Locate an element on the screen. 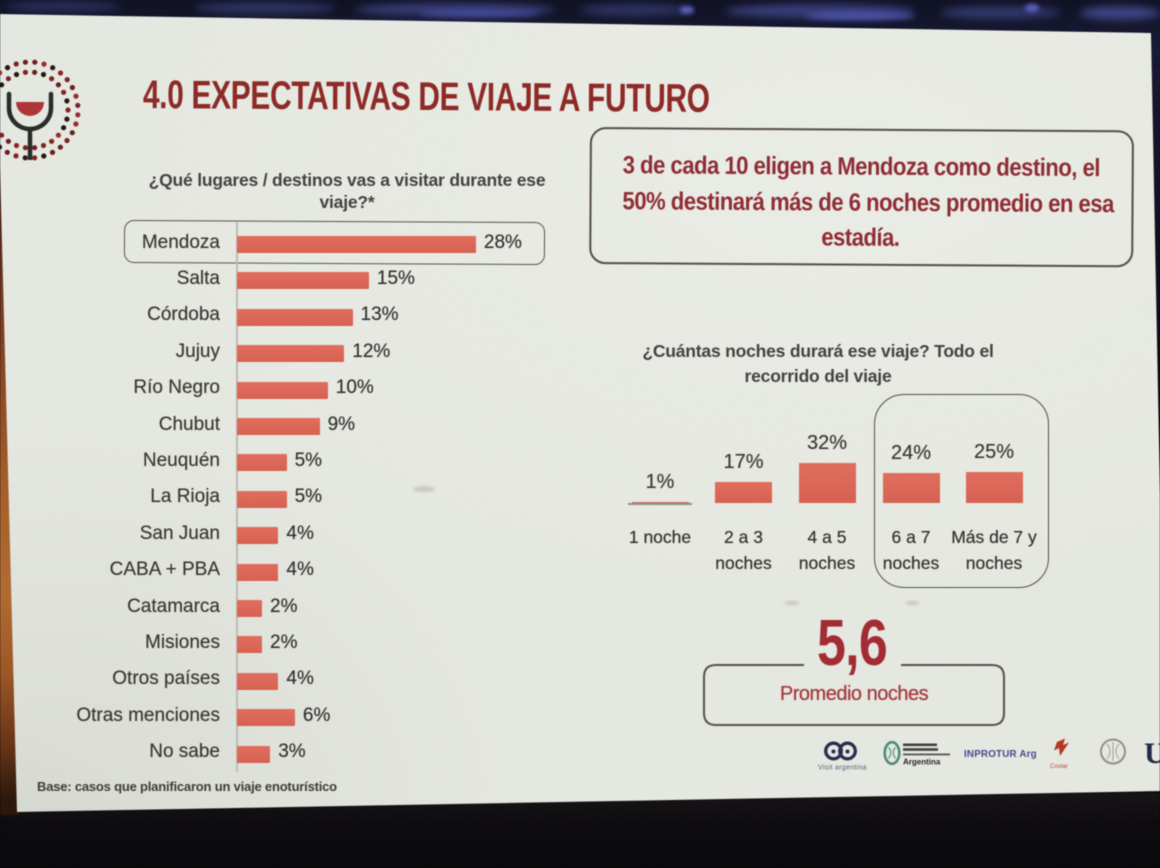 The image size is (1160, 868). svg-text: INPROTUR Arg is located at coordinates (1000, 754).